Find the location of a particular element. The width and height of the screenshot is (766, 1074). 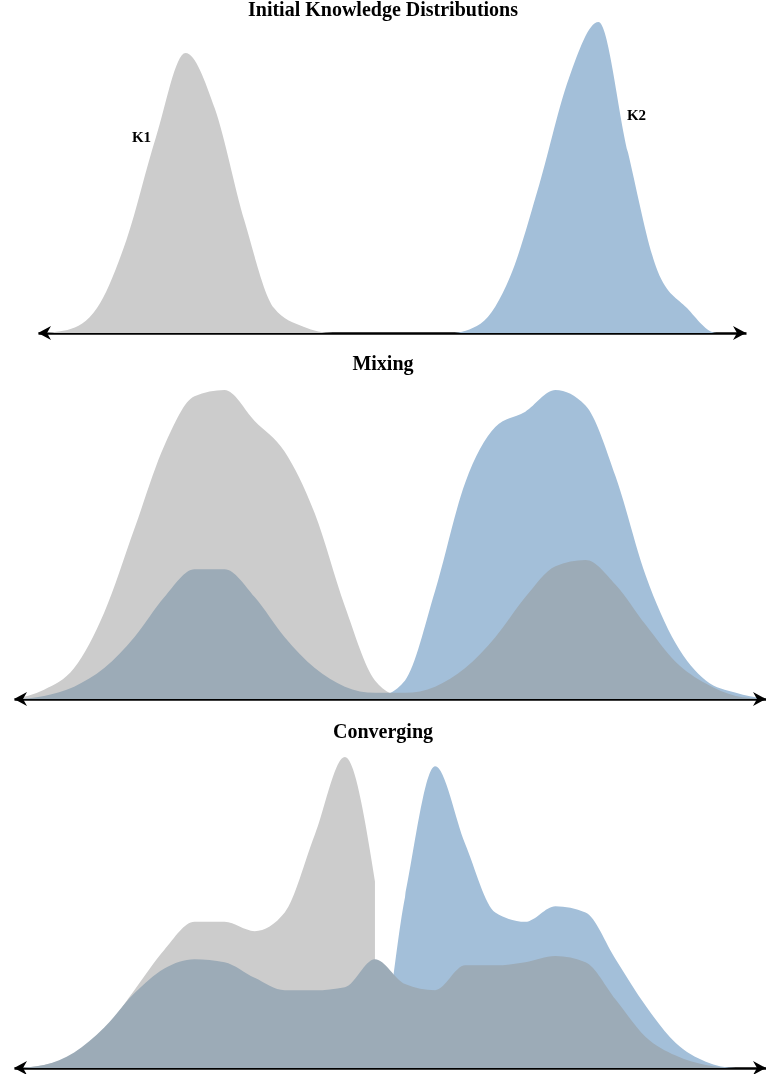

chart-title: Initial Knowledge Distributions is located at coordinates (382, 10).